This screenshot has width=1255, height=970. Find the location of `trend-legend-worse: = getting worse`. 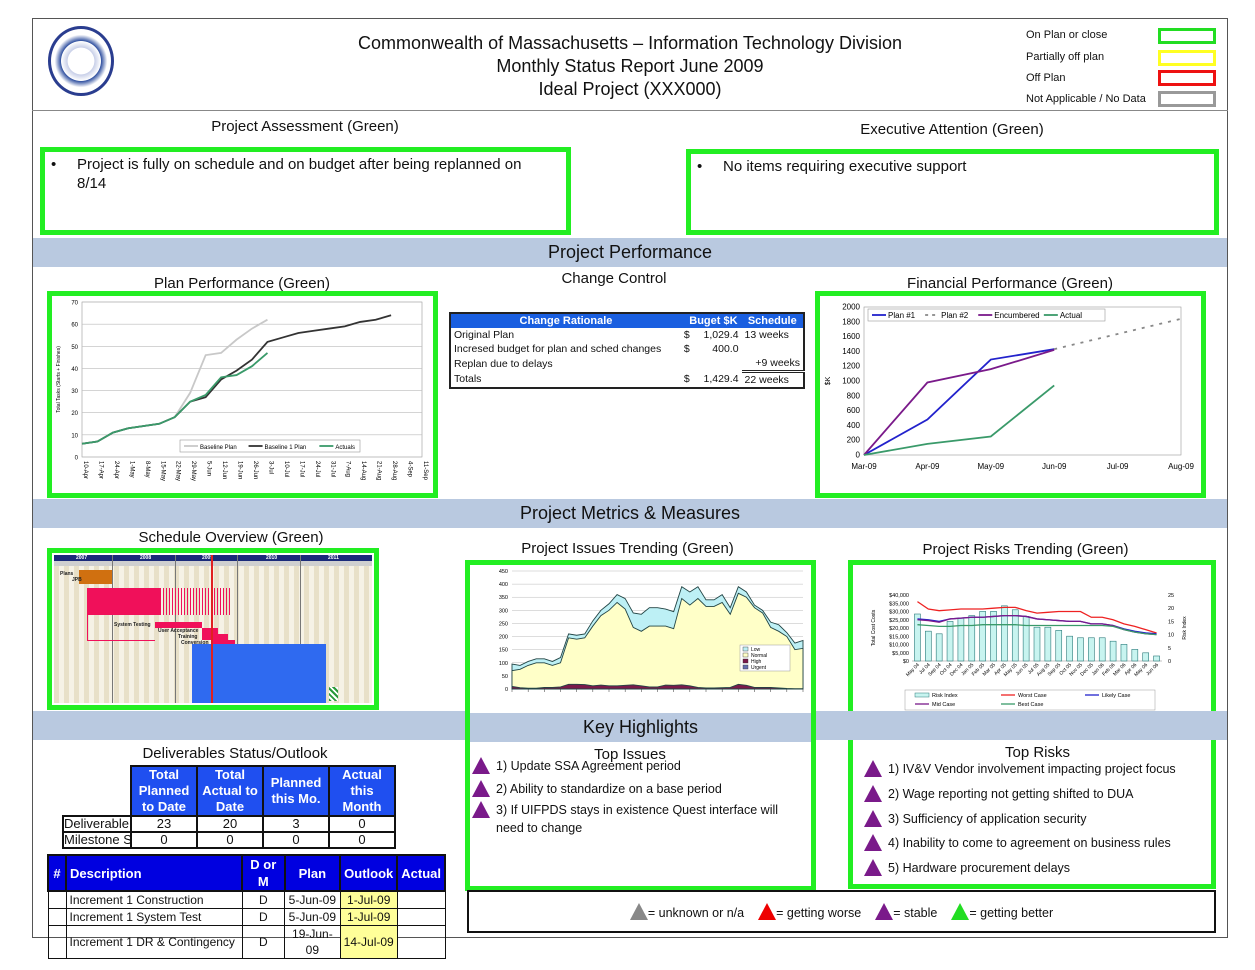

trend-legend-worse: = getting worse is located at coordinates (809, 911).